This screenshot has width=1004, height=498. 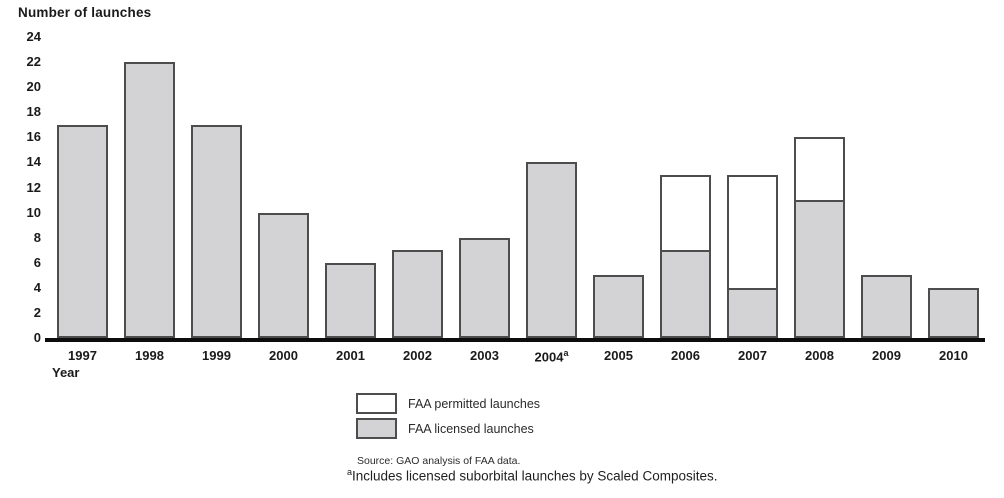 What do you see at coordinates (149, 355) in the screenshot?
I see `x-axis-tick-label: 1998` at bounding box center [149, 355].